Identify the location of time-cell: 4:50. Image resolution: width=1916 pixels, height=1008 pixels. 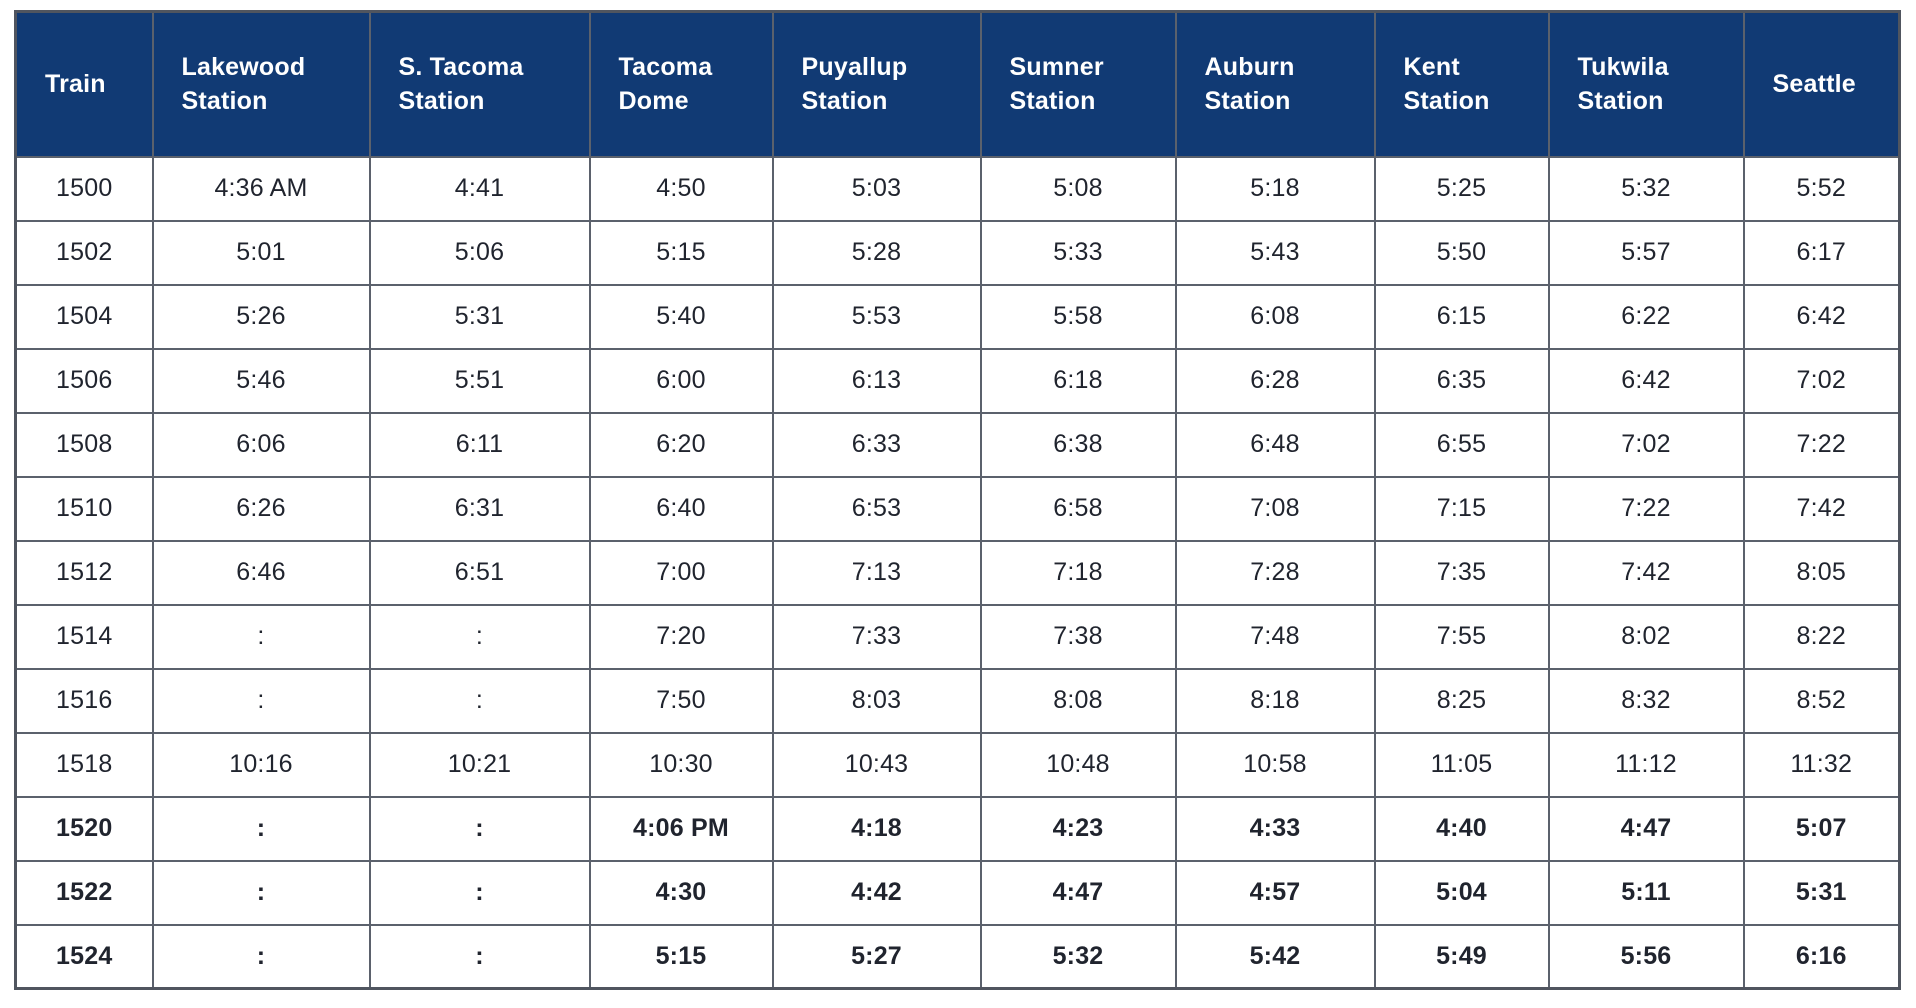
(681, 188).